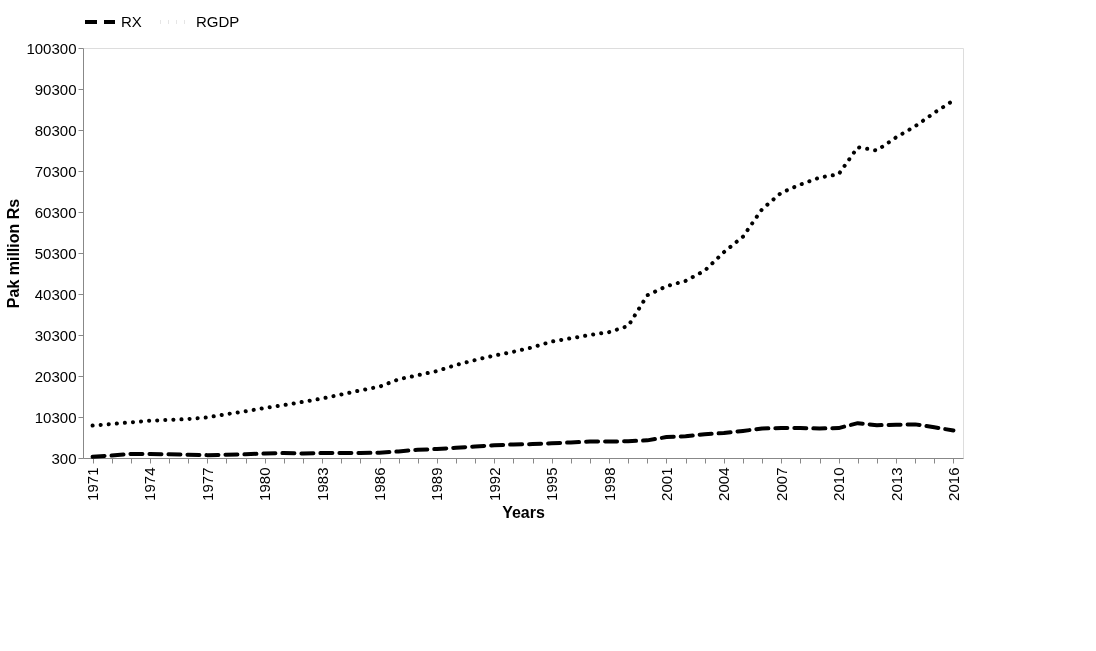 The width and height of the screenshot is (1096, 651). What do you see at coordinates (839, 484) in the screenshot?
I see `x-tick-label: 2010` at bounding box center [839, 484].